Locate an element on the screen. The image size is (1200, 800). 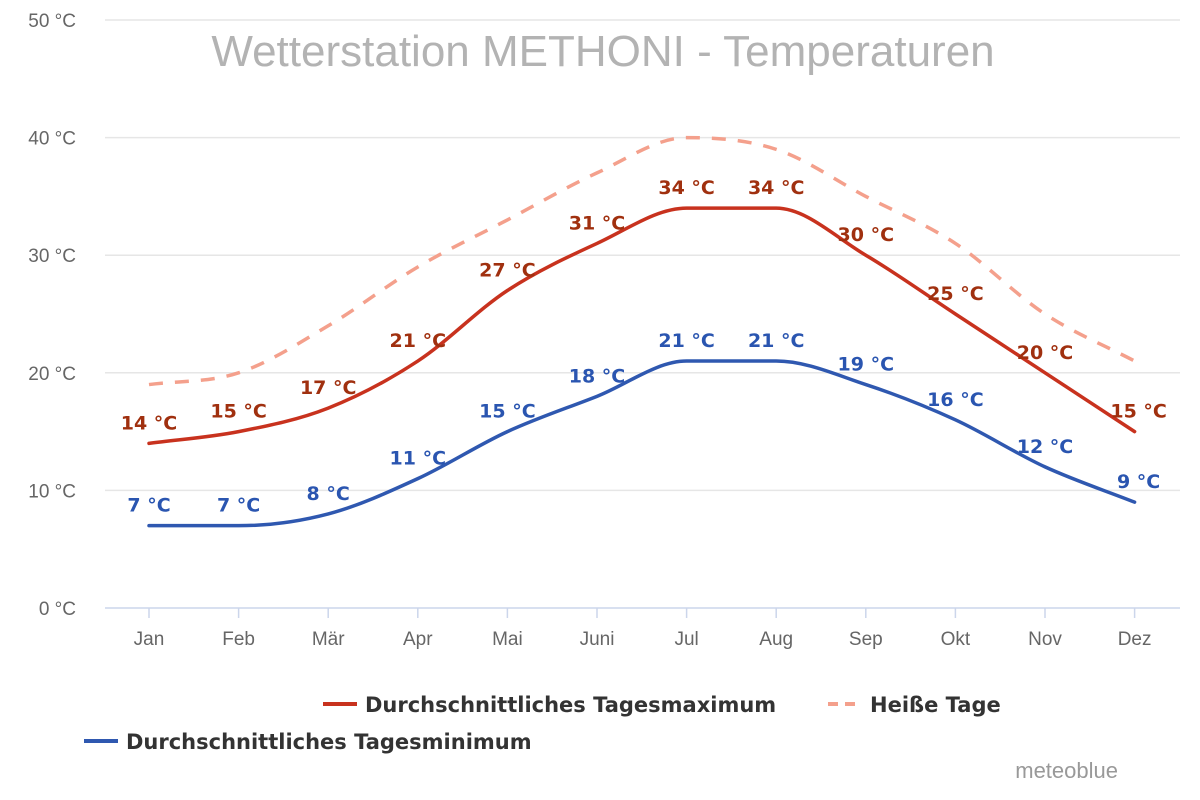
data-label: 25 °C is located at coordinates (955, 294).